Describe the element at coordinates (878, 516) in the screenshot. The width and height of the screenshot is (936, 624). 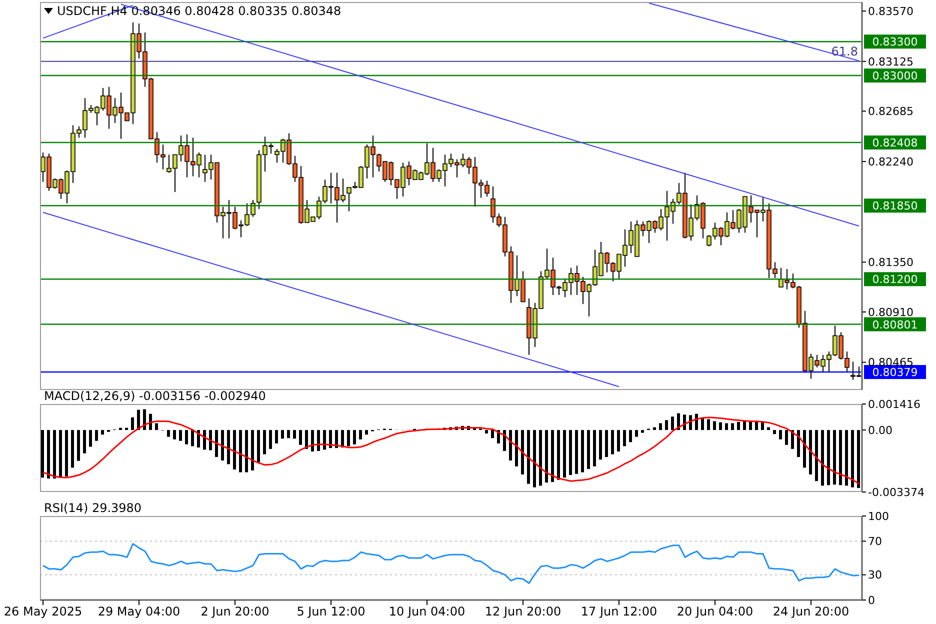
I see `y-tick-label: 100` at that location.